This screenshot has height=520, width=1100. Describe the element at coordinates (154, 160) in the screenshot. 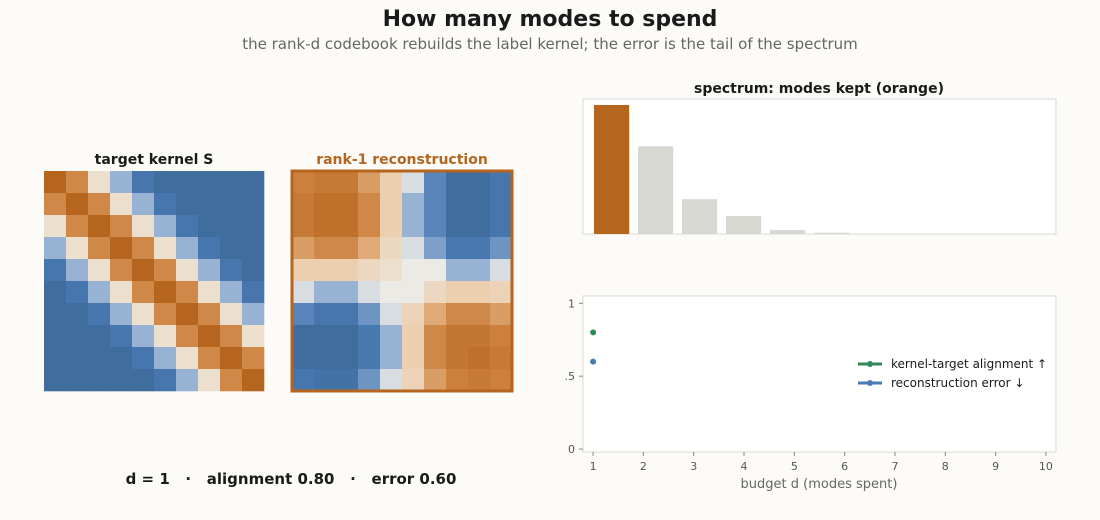

I see `target-kernel-title: target kernel S` at that location.